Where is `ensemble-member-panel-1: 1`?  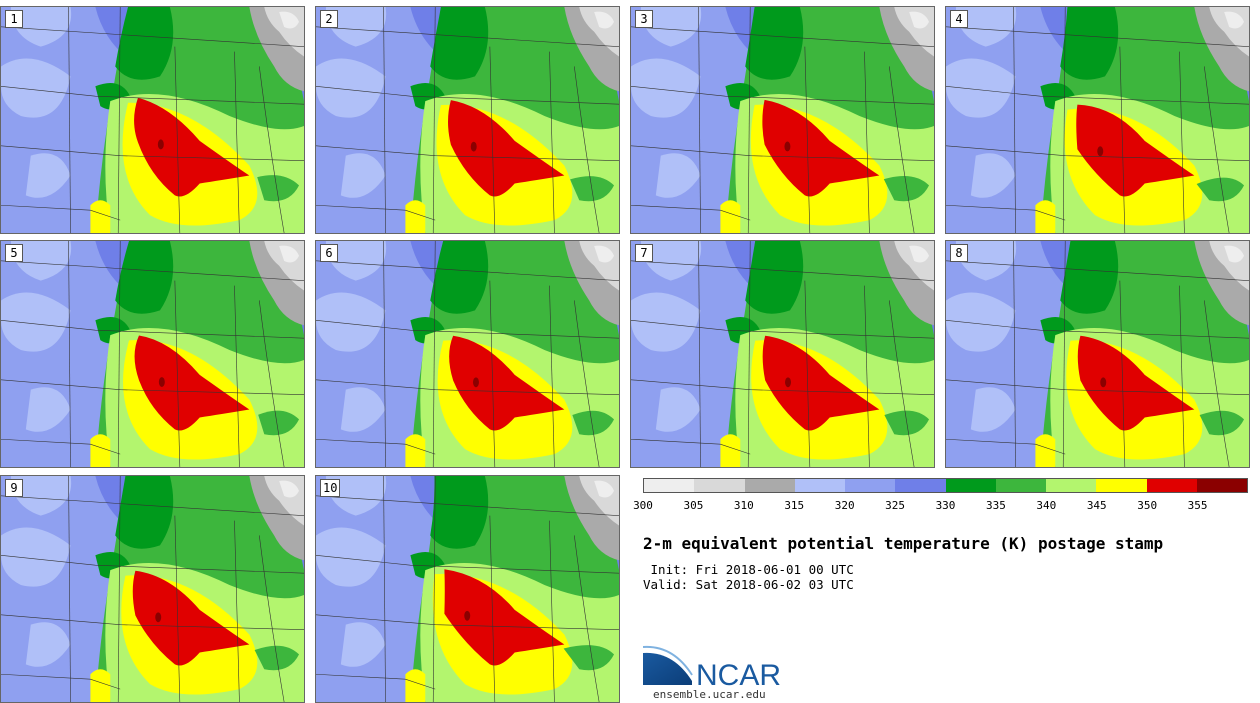
ensemble-member-panel-1: 1 is located at coordinates (152, 120).